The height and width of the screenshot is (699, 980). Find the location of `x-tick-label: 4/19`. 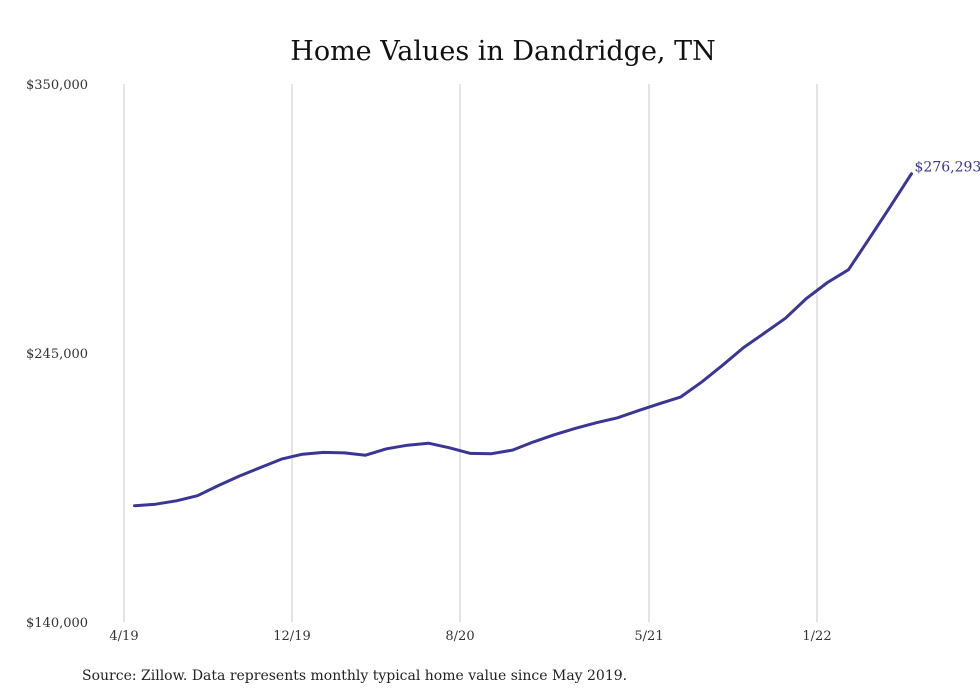

x-tick-label: 4/19 is located at coordinates (123, 636).